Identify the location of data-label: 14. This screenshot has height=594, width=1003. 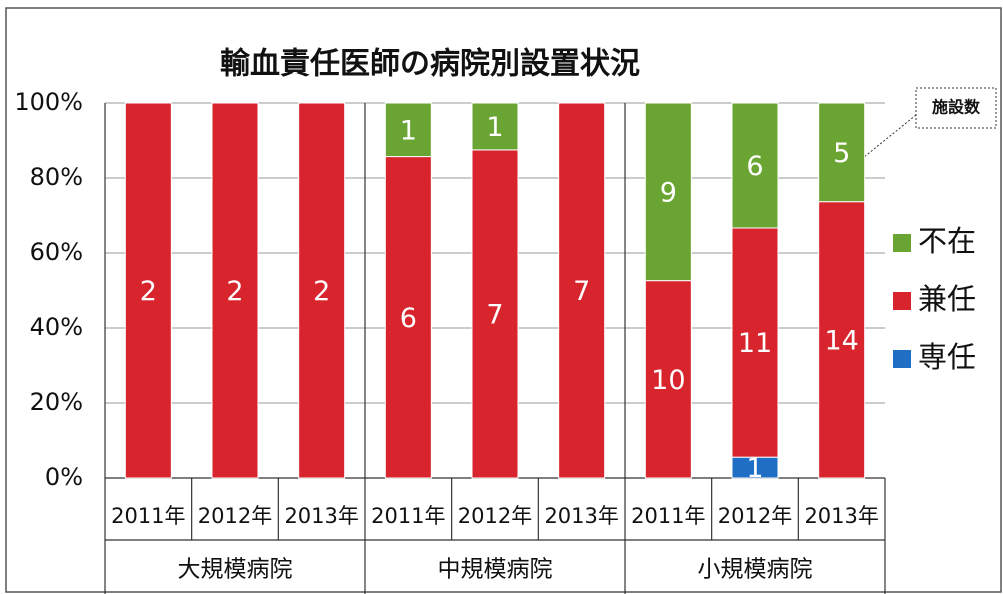
(841, 340).